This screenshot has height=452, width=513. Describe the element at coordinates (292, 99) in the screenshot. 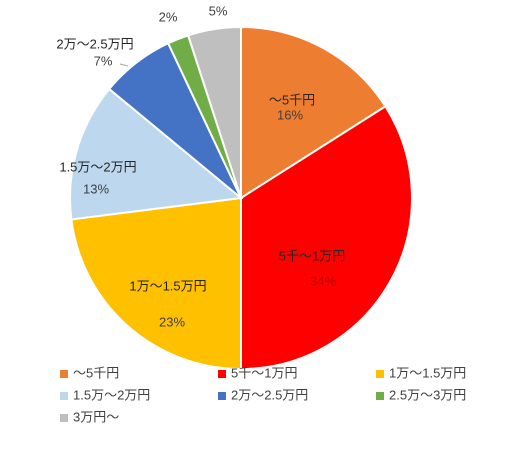

I see `slice-label: ～5千円` at that location.